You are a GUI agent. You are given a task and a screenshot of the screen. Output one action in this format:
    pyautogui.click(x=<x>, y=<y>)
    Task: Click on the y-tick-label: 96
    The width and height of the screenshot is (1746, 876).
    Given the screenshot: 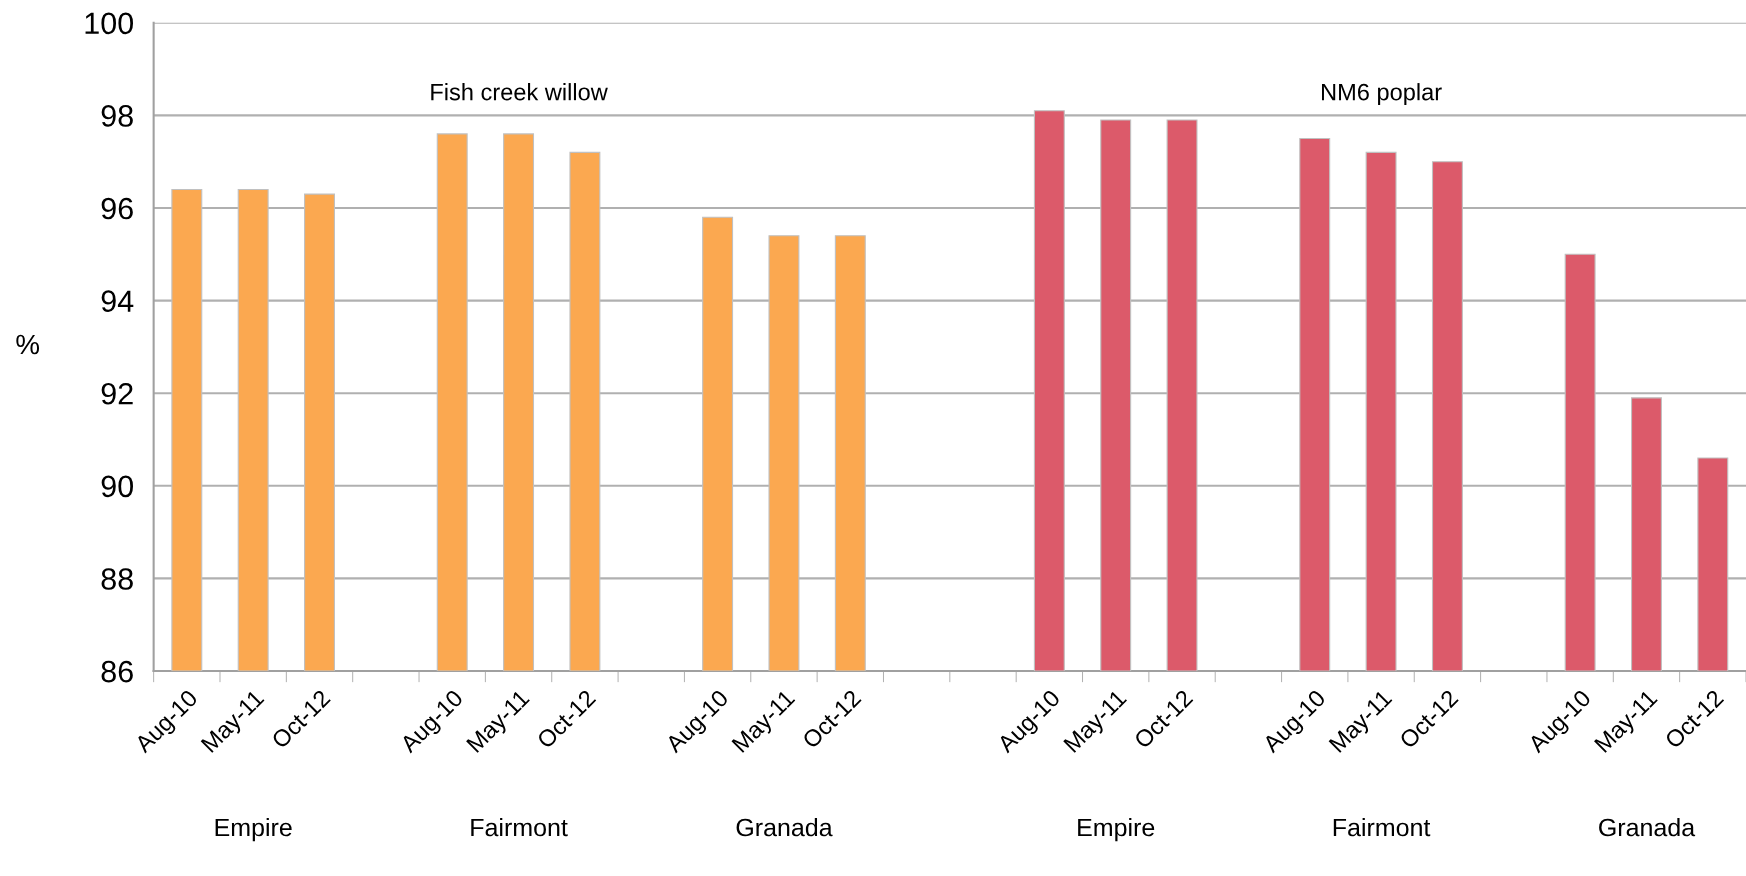 What is the action you would take?
    pyautogui.click(x=117, y=208)
    